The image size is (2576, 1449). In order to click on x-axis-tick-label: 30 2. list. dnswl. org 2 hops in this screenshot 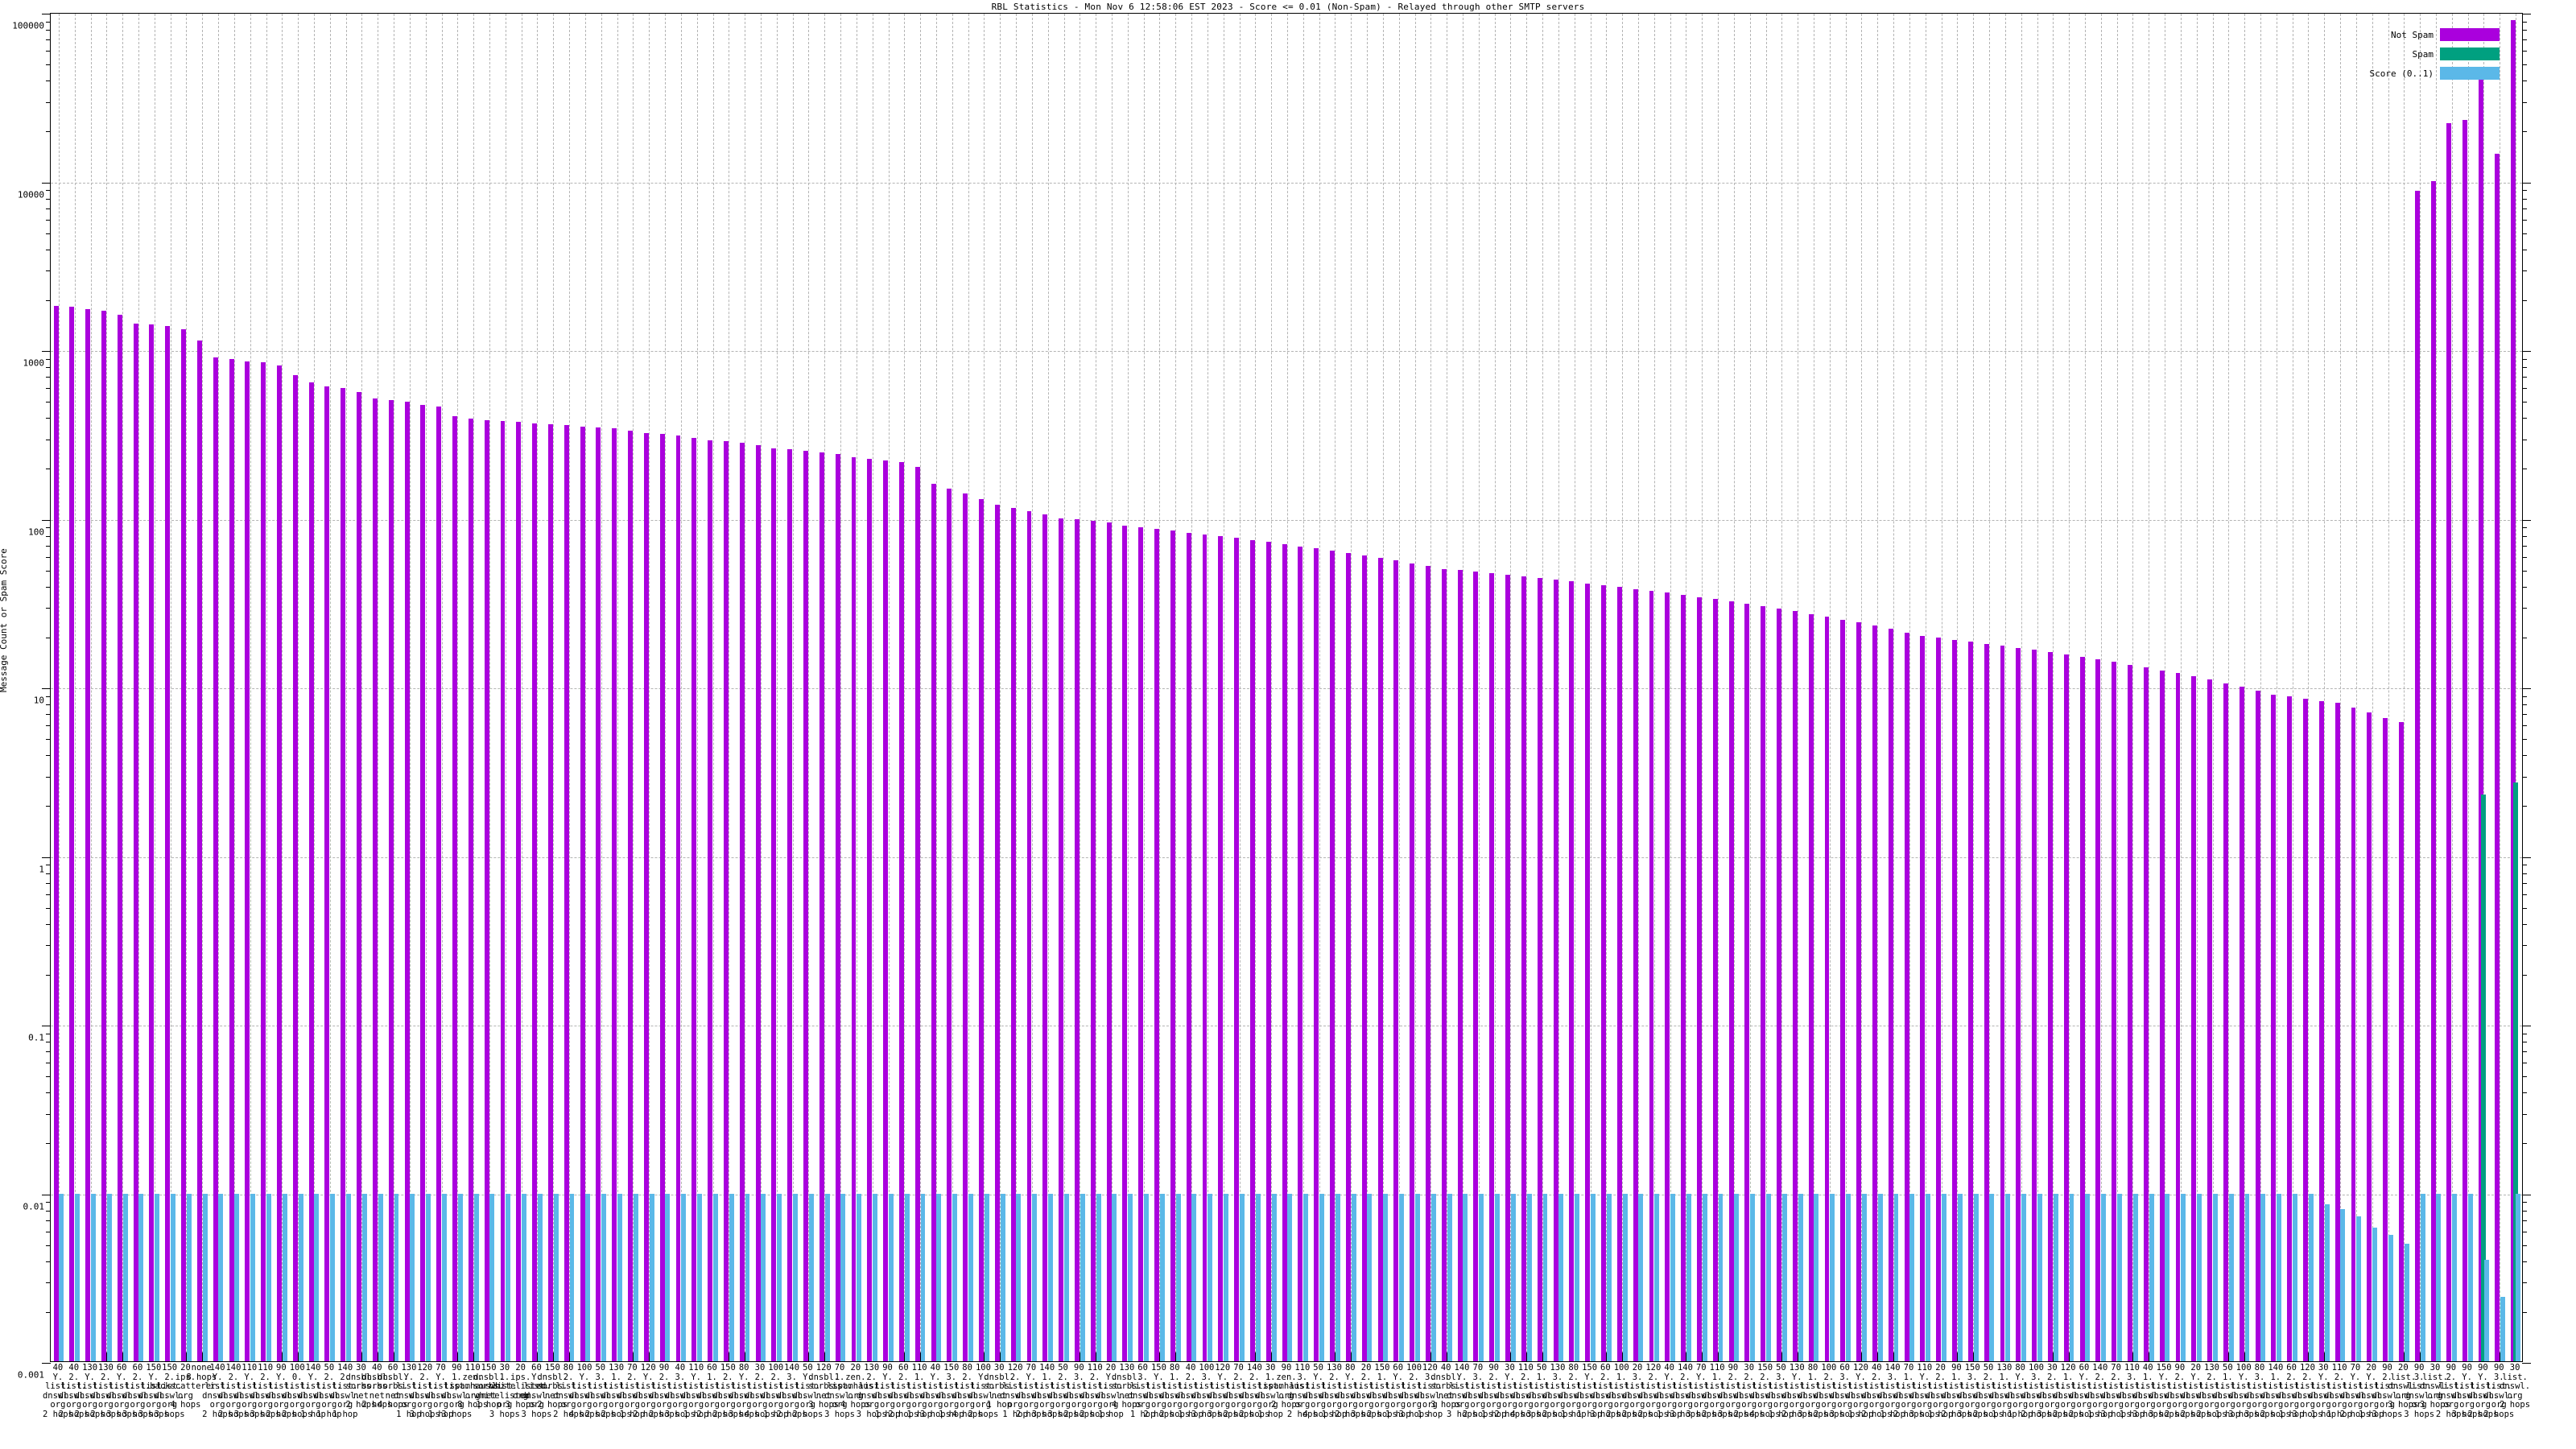, I will do `click(1749, 1391)`.